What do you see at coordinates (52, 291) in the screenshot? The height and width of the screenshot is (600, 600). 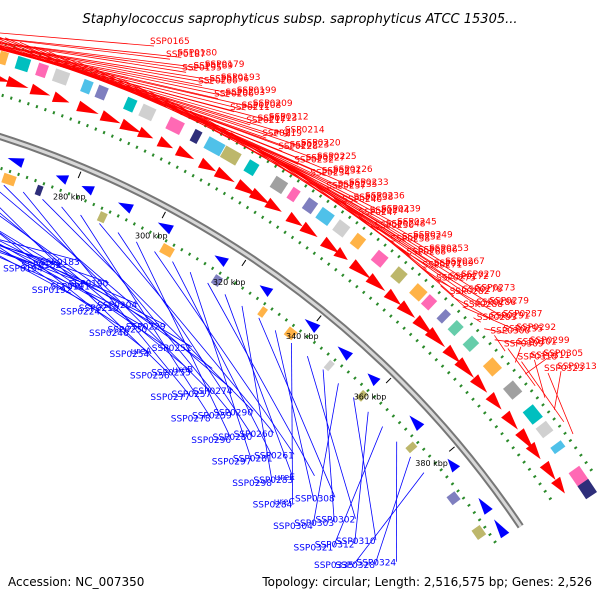 I see `reverse-gene-label: SSP0192` at bounding box center [52, 291].